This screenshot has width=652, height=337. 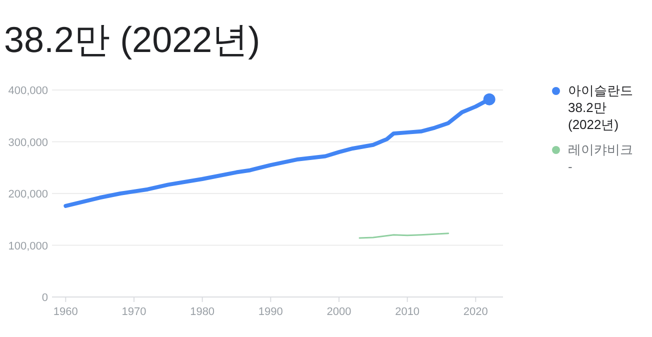 What do you see at coordinates (134, 312) in the screenshot?
I see `x-tick-label: 1970` at bounding box center [134, 312].